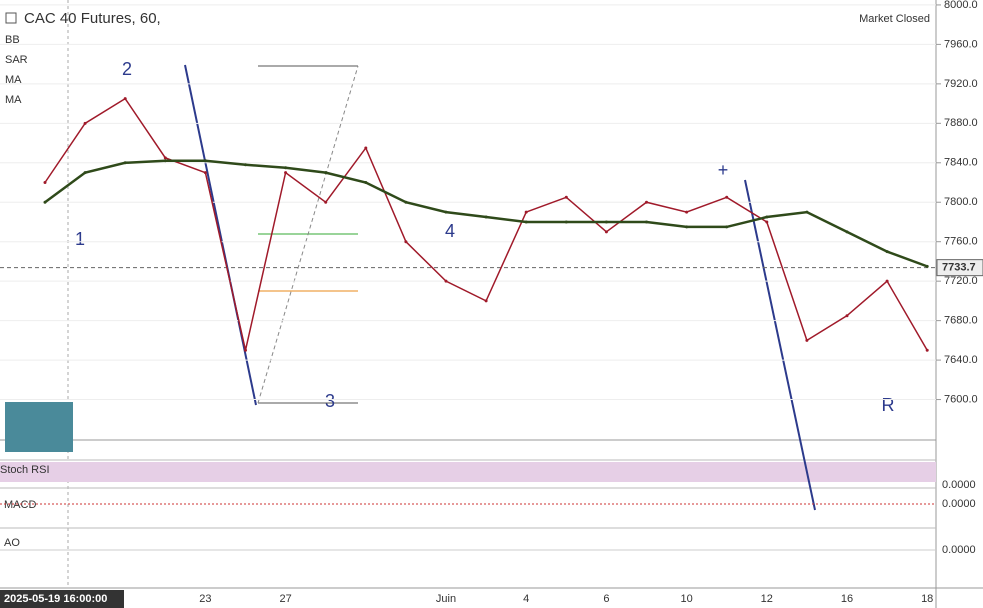 The height and width of the screenshot is (608, 983). What do you see at coordinates (606, 599) in the screenshot?
I see `x-tick-label: 6` at bounding box center [606, 599].